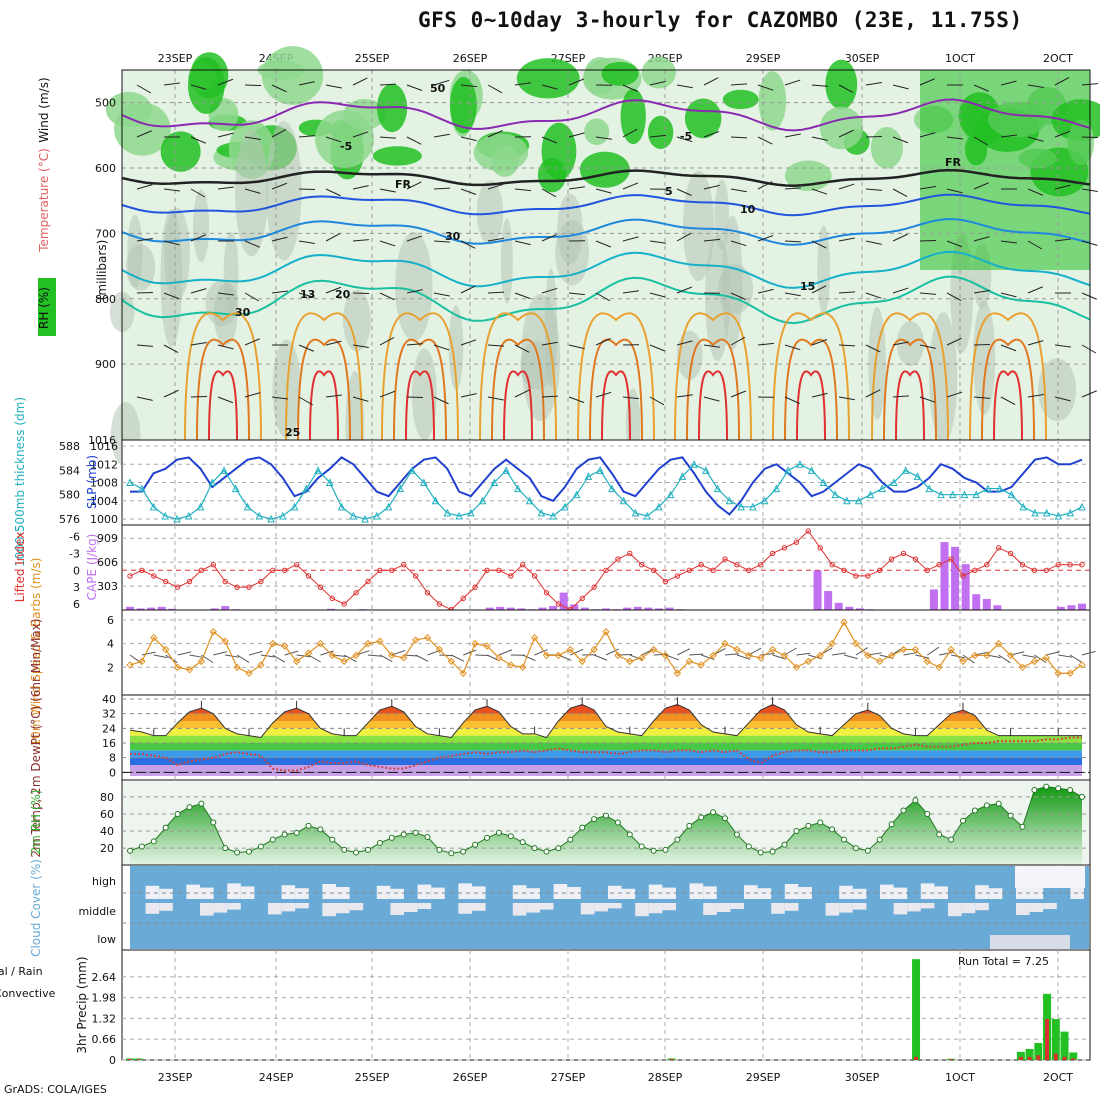 The width and height of the screenshot is (1100, 1100). What do you see at coordinates (109, 714) in the screenshot?
I see `temp-tick-label: 32` at bounding box center [109, 714].